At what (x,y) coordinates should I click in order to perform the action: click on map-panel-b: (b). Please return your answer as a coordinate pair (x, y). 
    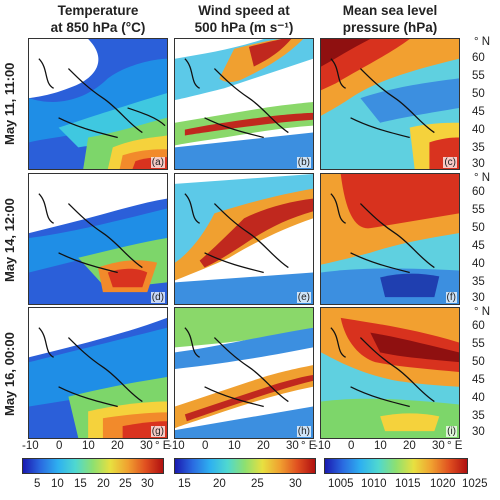
    Looking at the image, I should click on (244, 104).